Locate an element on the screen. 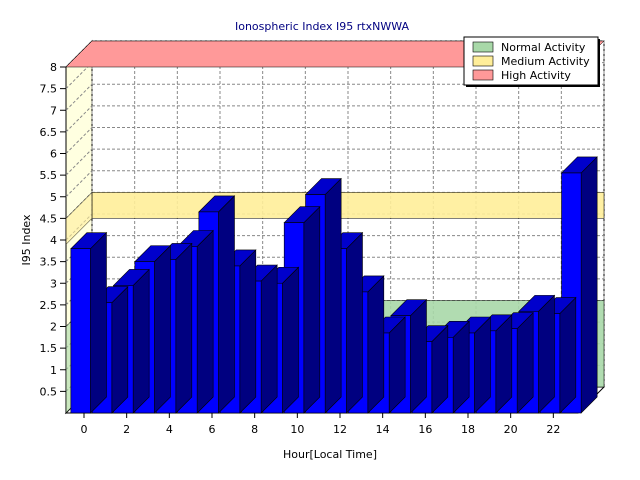  y-tick-label: 2.5 is located at coordinates (49, 305).